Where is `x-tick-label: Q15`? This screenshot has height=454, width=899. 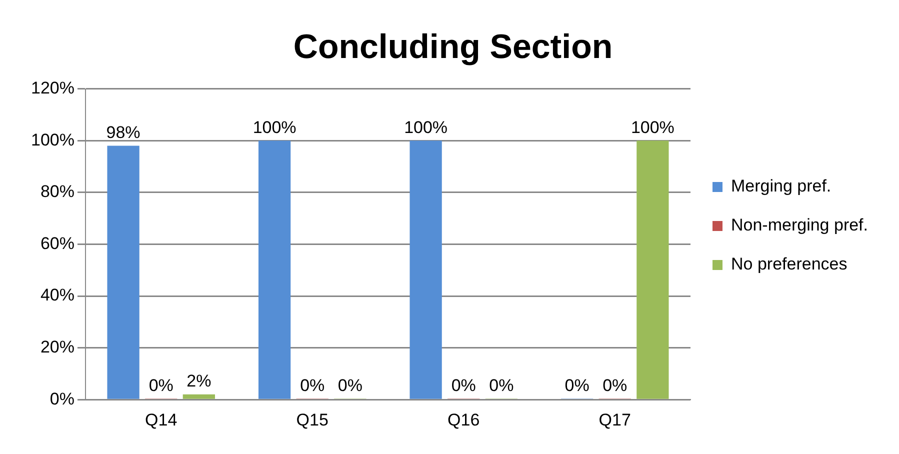 x-tick-label: Q15 is located at coordinates (312, 420).